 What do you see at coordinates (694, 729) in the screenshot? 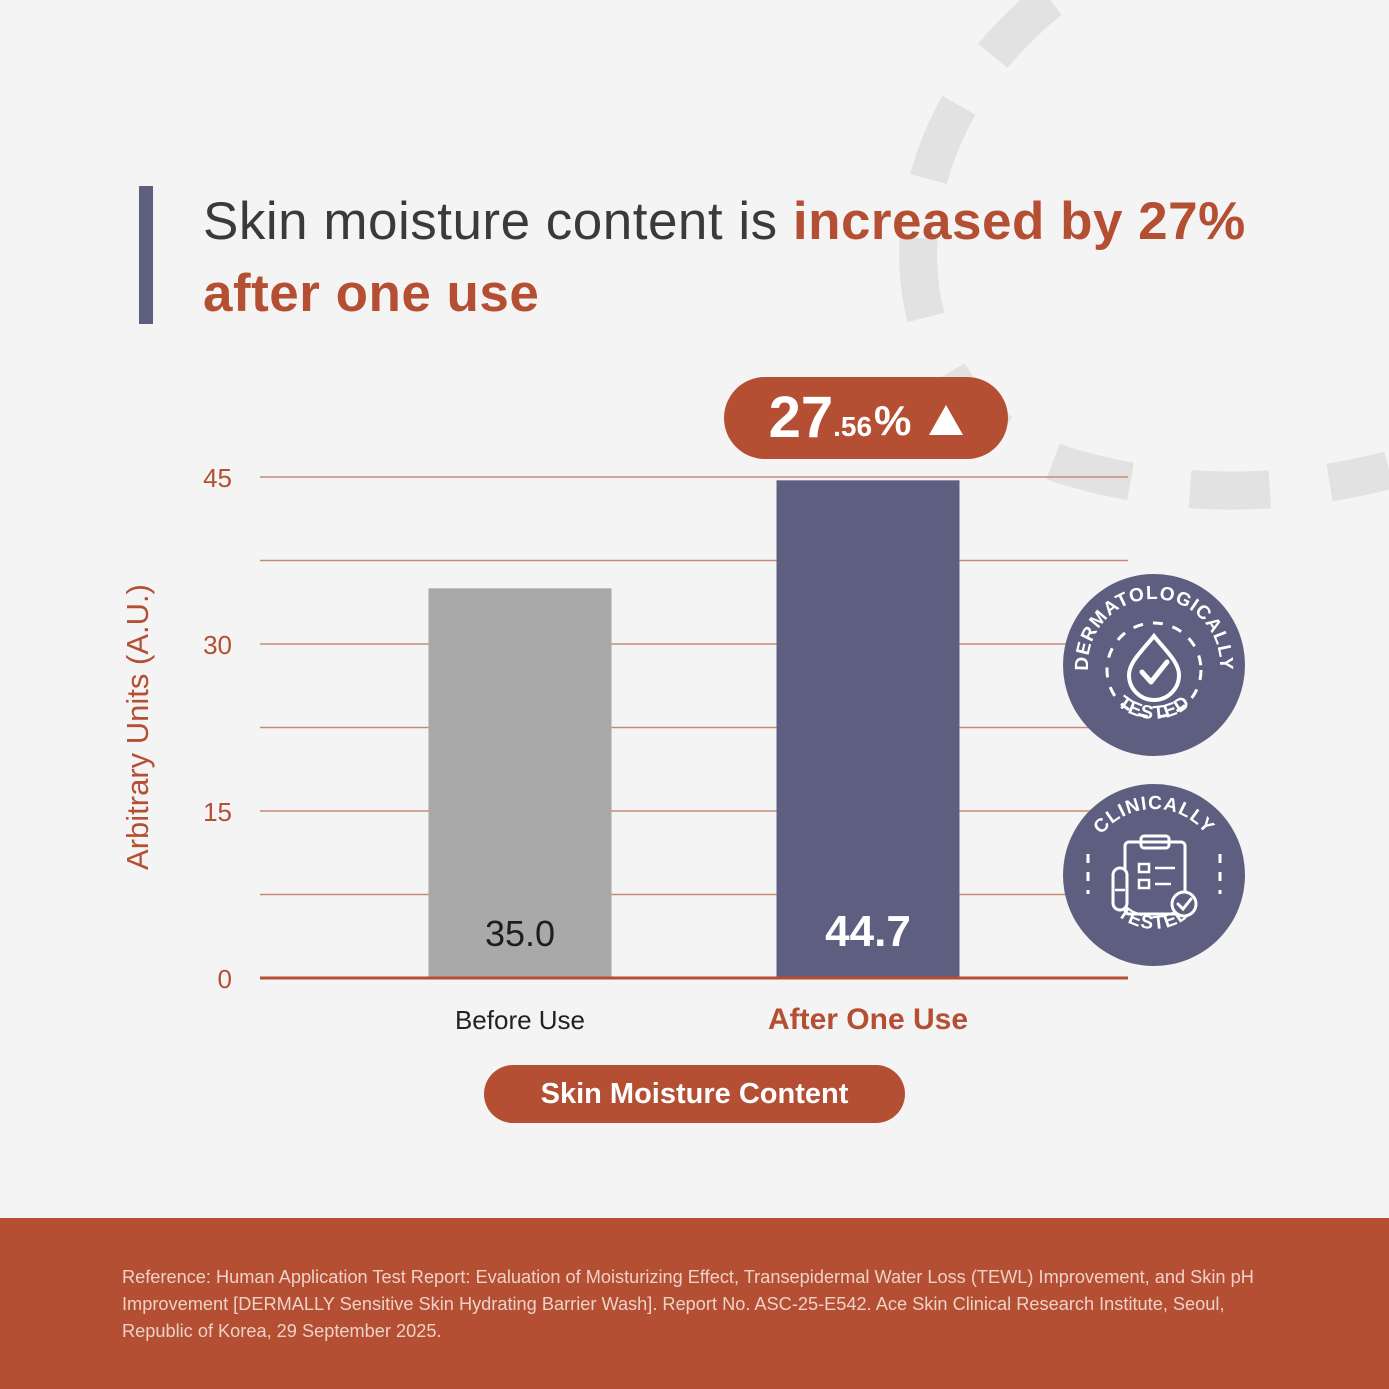
I see `bars` at bounding box center [694, 729].